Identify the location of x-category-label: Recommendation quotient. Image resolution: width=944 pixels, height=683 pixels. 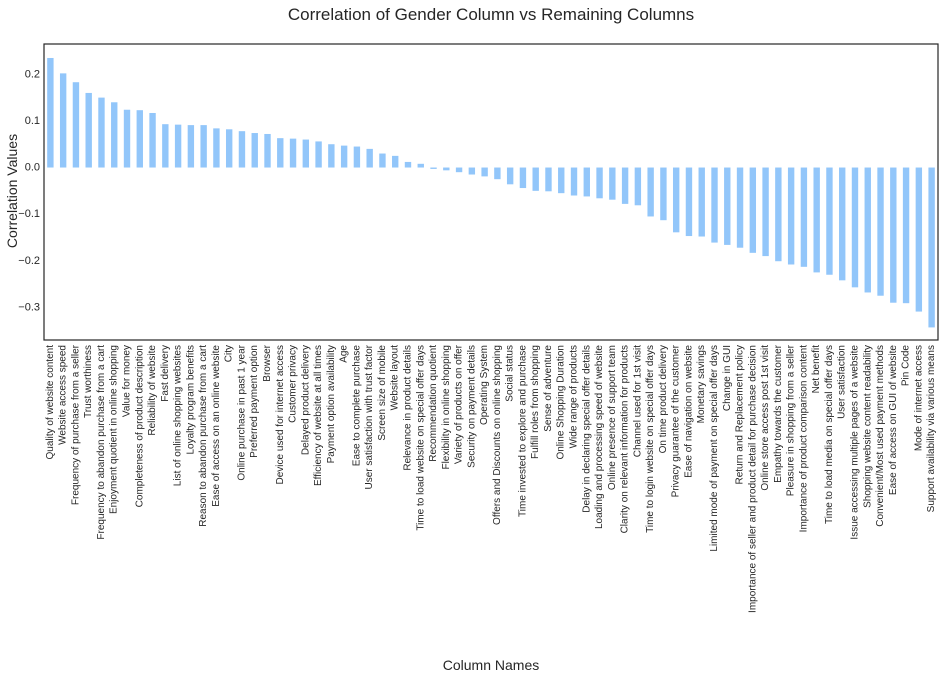
(433, 403).